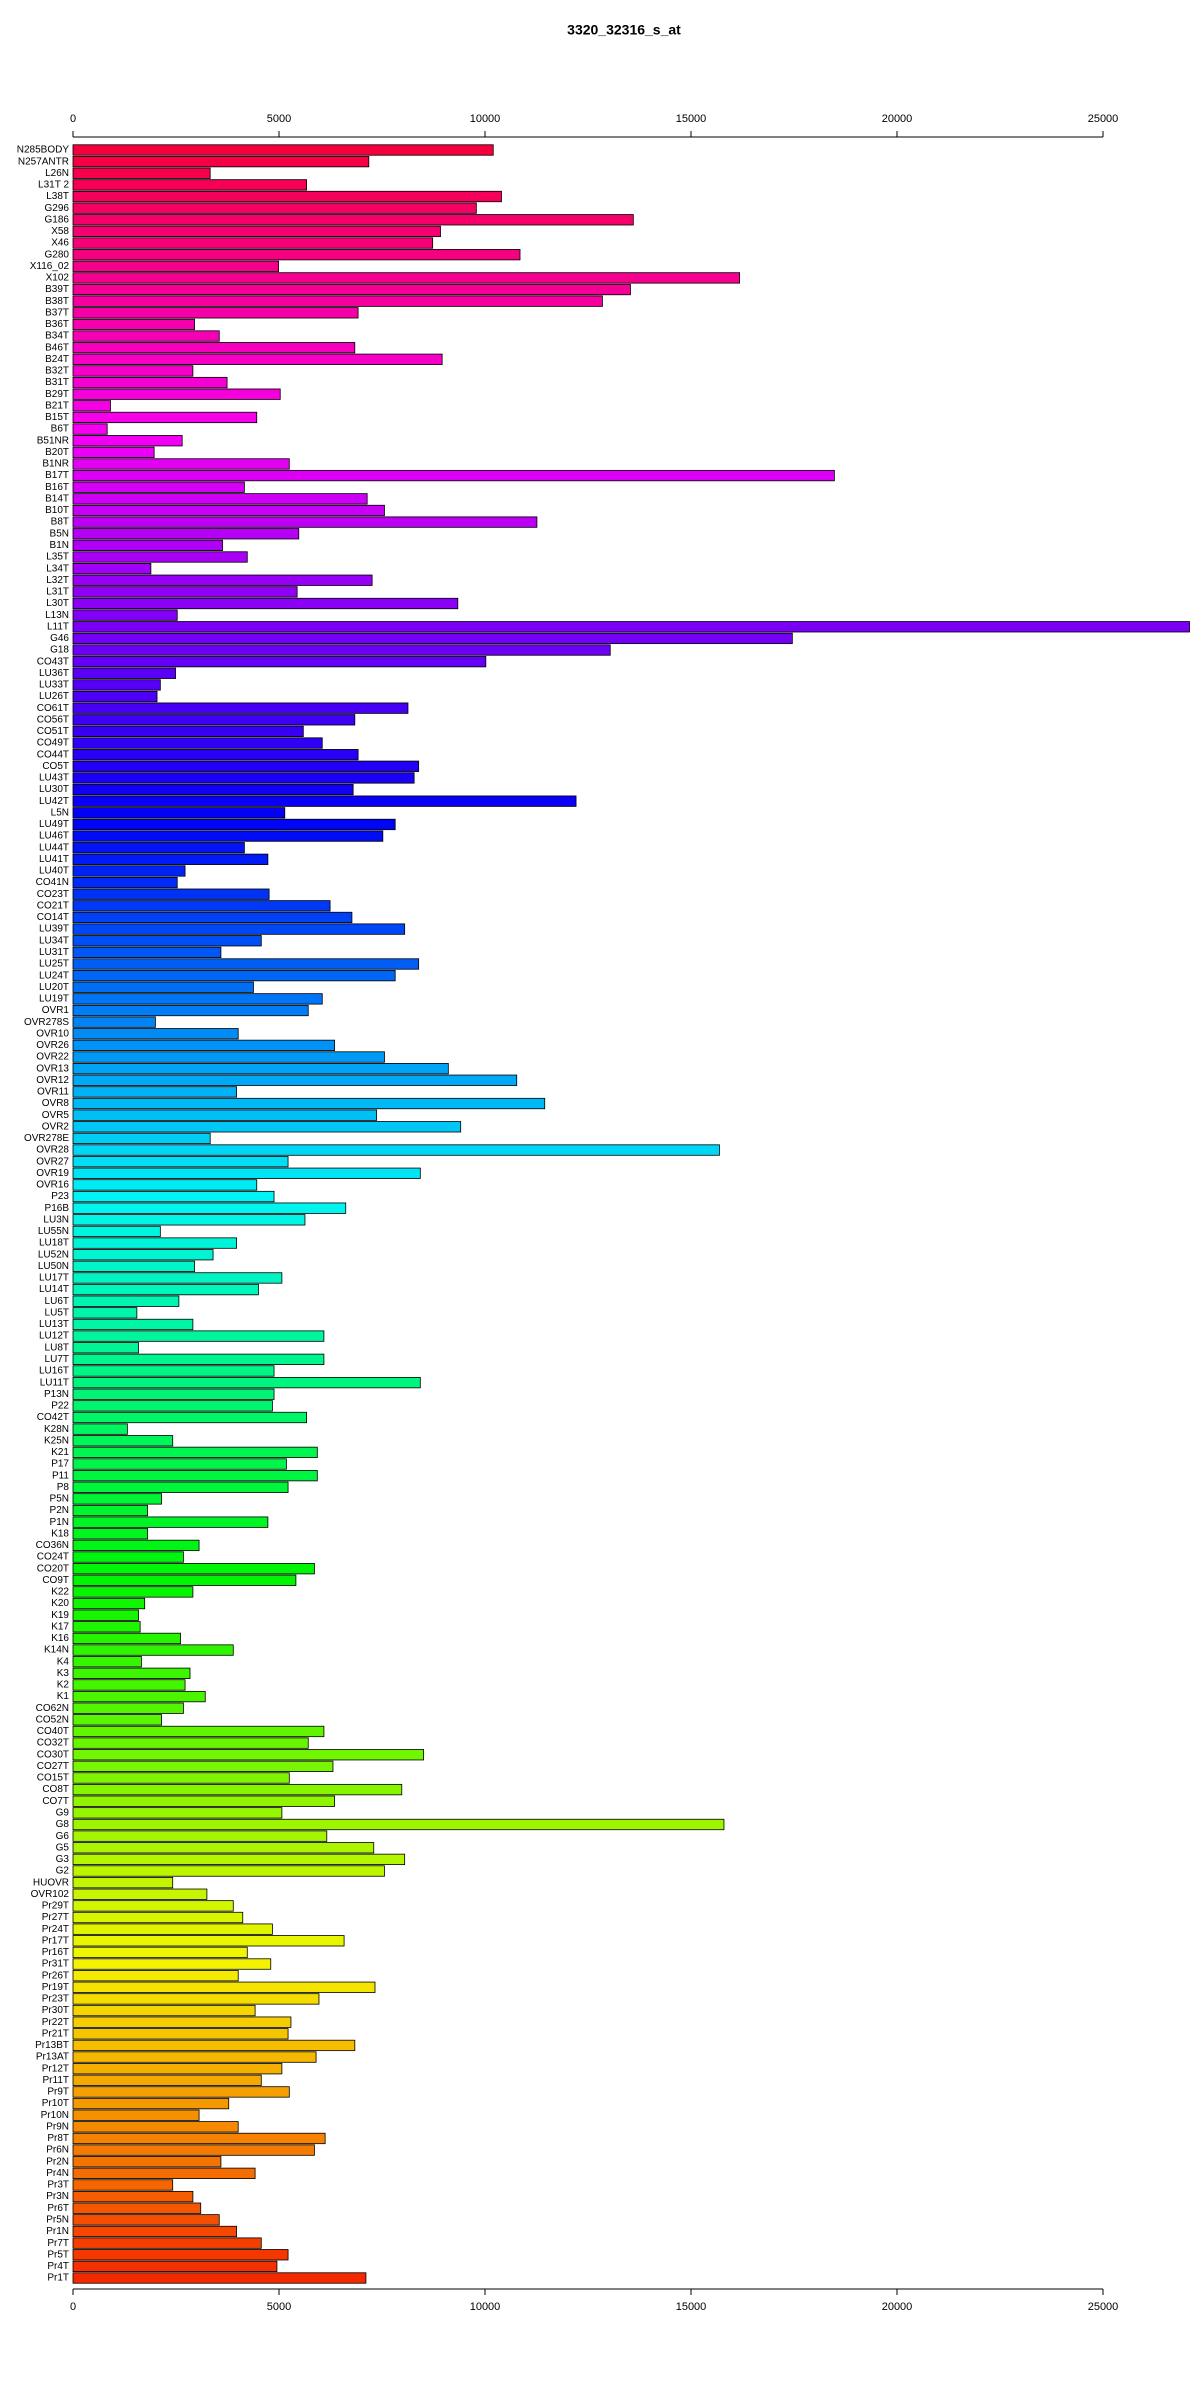  I want to click on y-tick-label: Pr27T, so click(55, 1917).